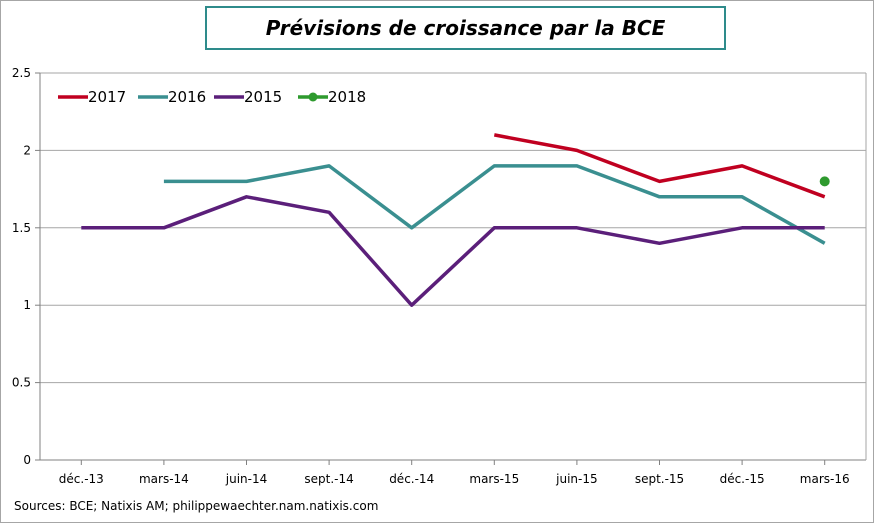 Image resolution: width=874 pixels, height=523 pixels. What do you see at coordinates (187, 97) in the screenshot?
I see `legend-label-2016: 2016` at bounding box center [187, 97].